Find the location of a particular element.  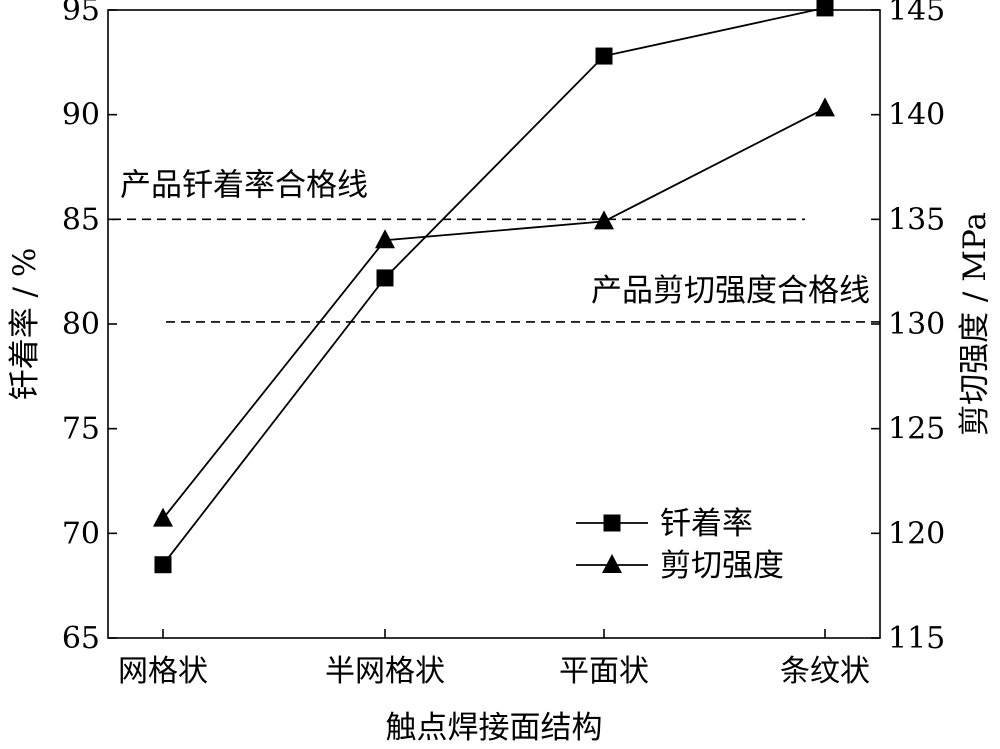

right-tick-label: 115 is located at coordinates (916, 638).